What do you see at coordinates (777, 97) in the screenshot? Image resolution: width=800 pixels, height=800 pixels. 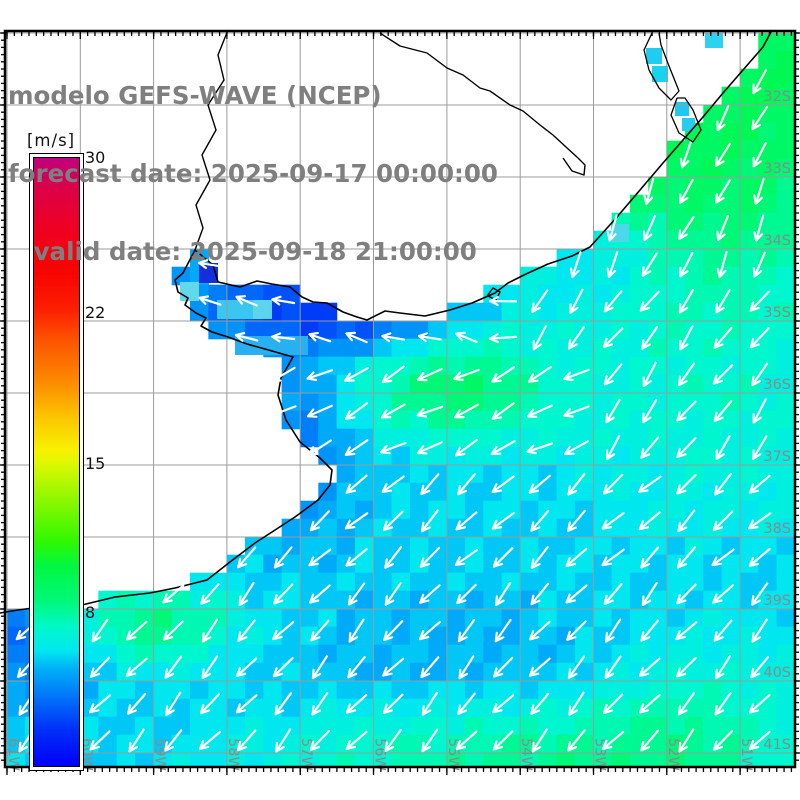 I see `lat-label-32S: 32S` at bounding box center [777, 97].